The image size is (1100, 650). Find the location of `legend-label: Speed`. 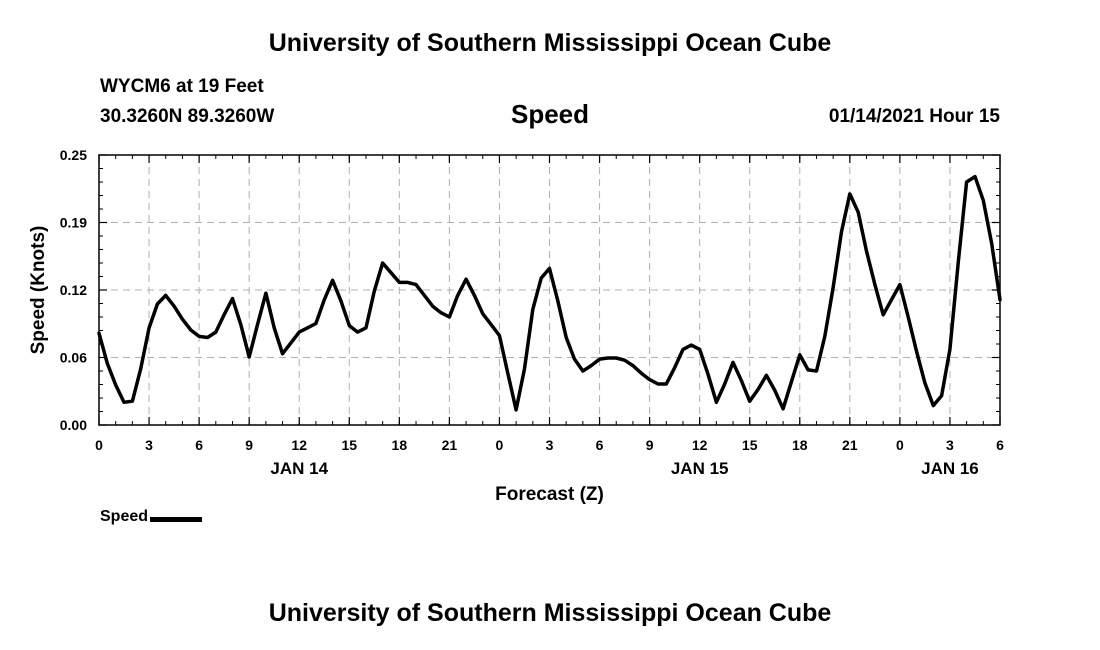

legend-label: Speed is located at coordinates (124, 516).